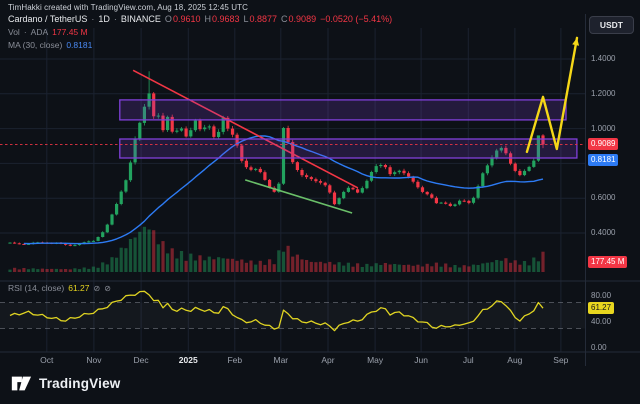 This screenshot has height=404, width=640. I want to click on time-axis-label: Mar, so click(281, 360).